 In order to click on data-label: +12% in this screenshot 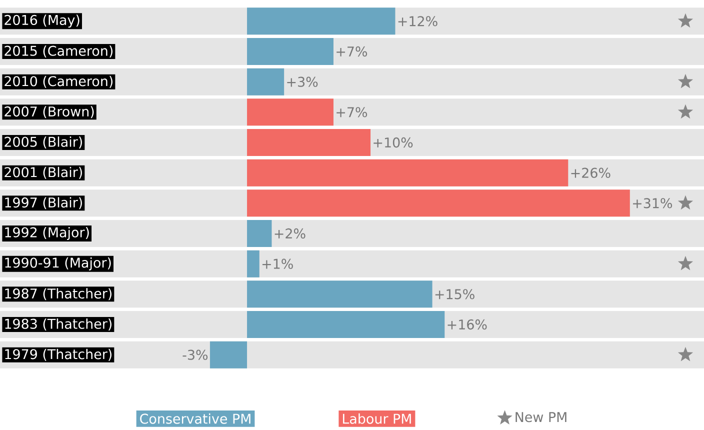, I will do `click(418, 21)`.